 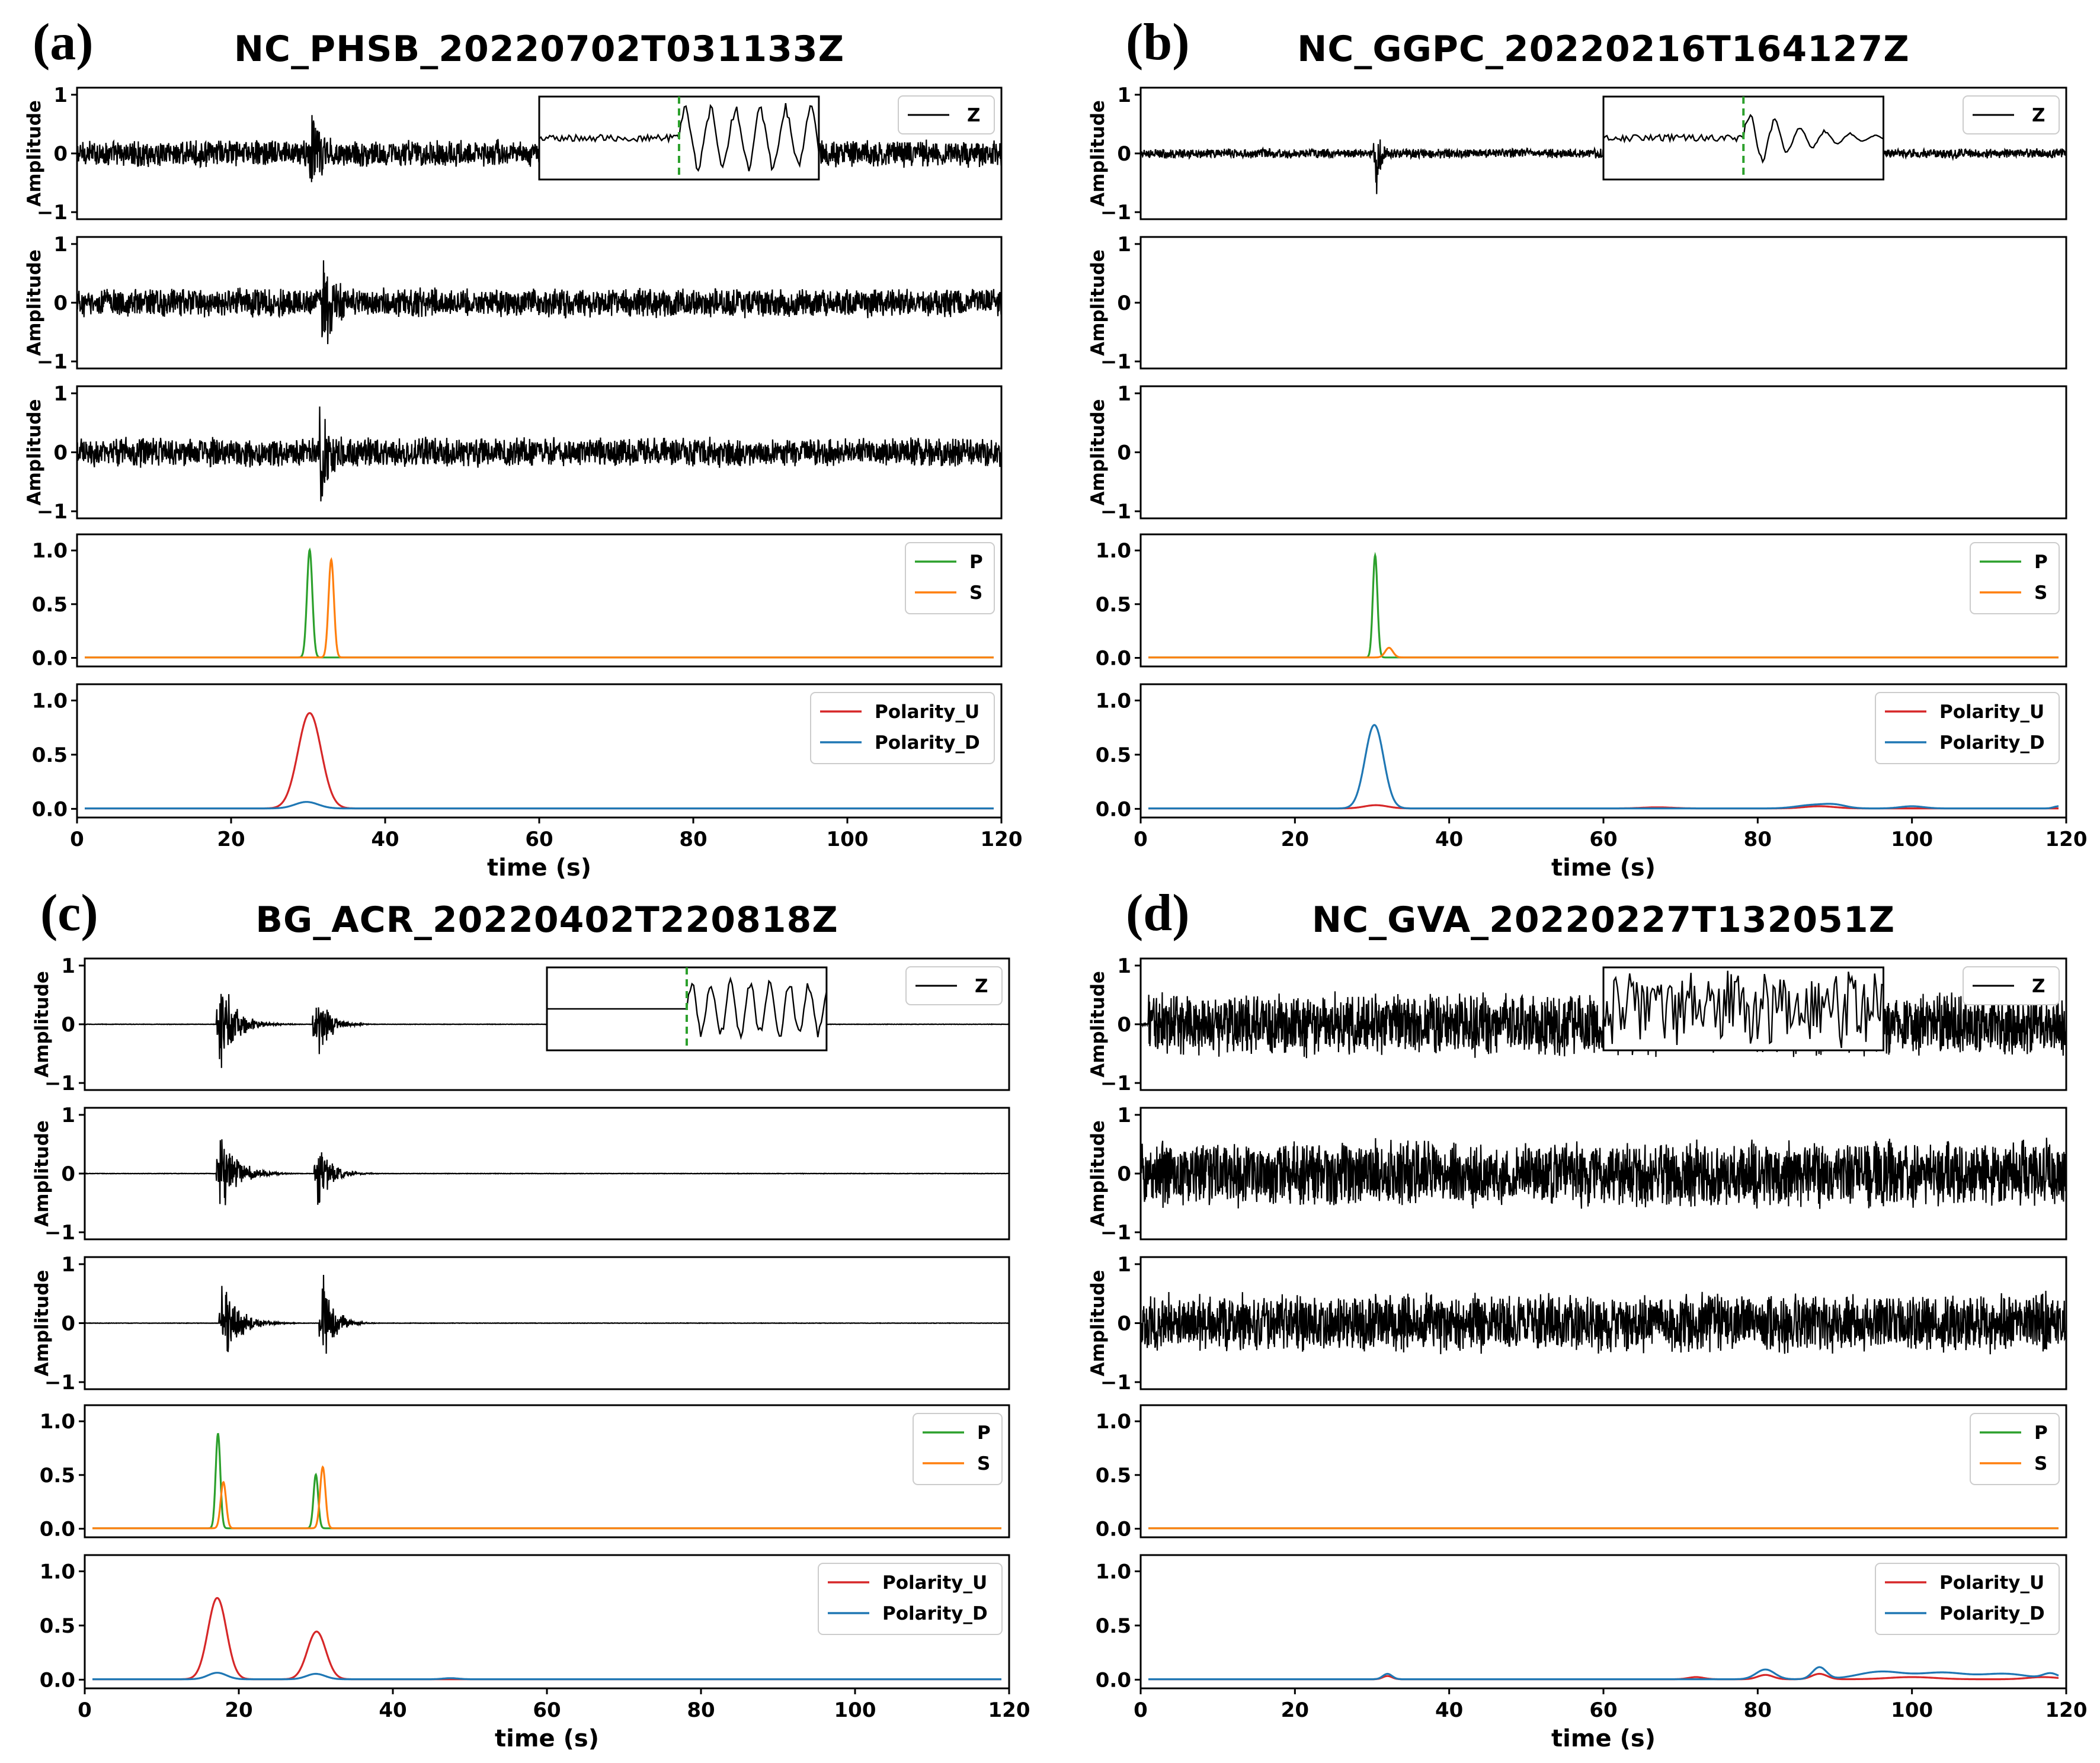 What do you see at coordinates (1603, 605) in the screenshot?
I see `series-p` at bounding box center [1603, 605].